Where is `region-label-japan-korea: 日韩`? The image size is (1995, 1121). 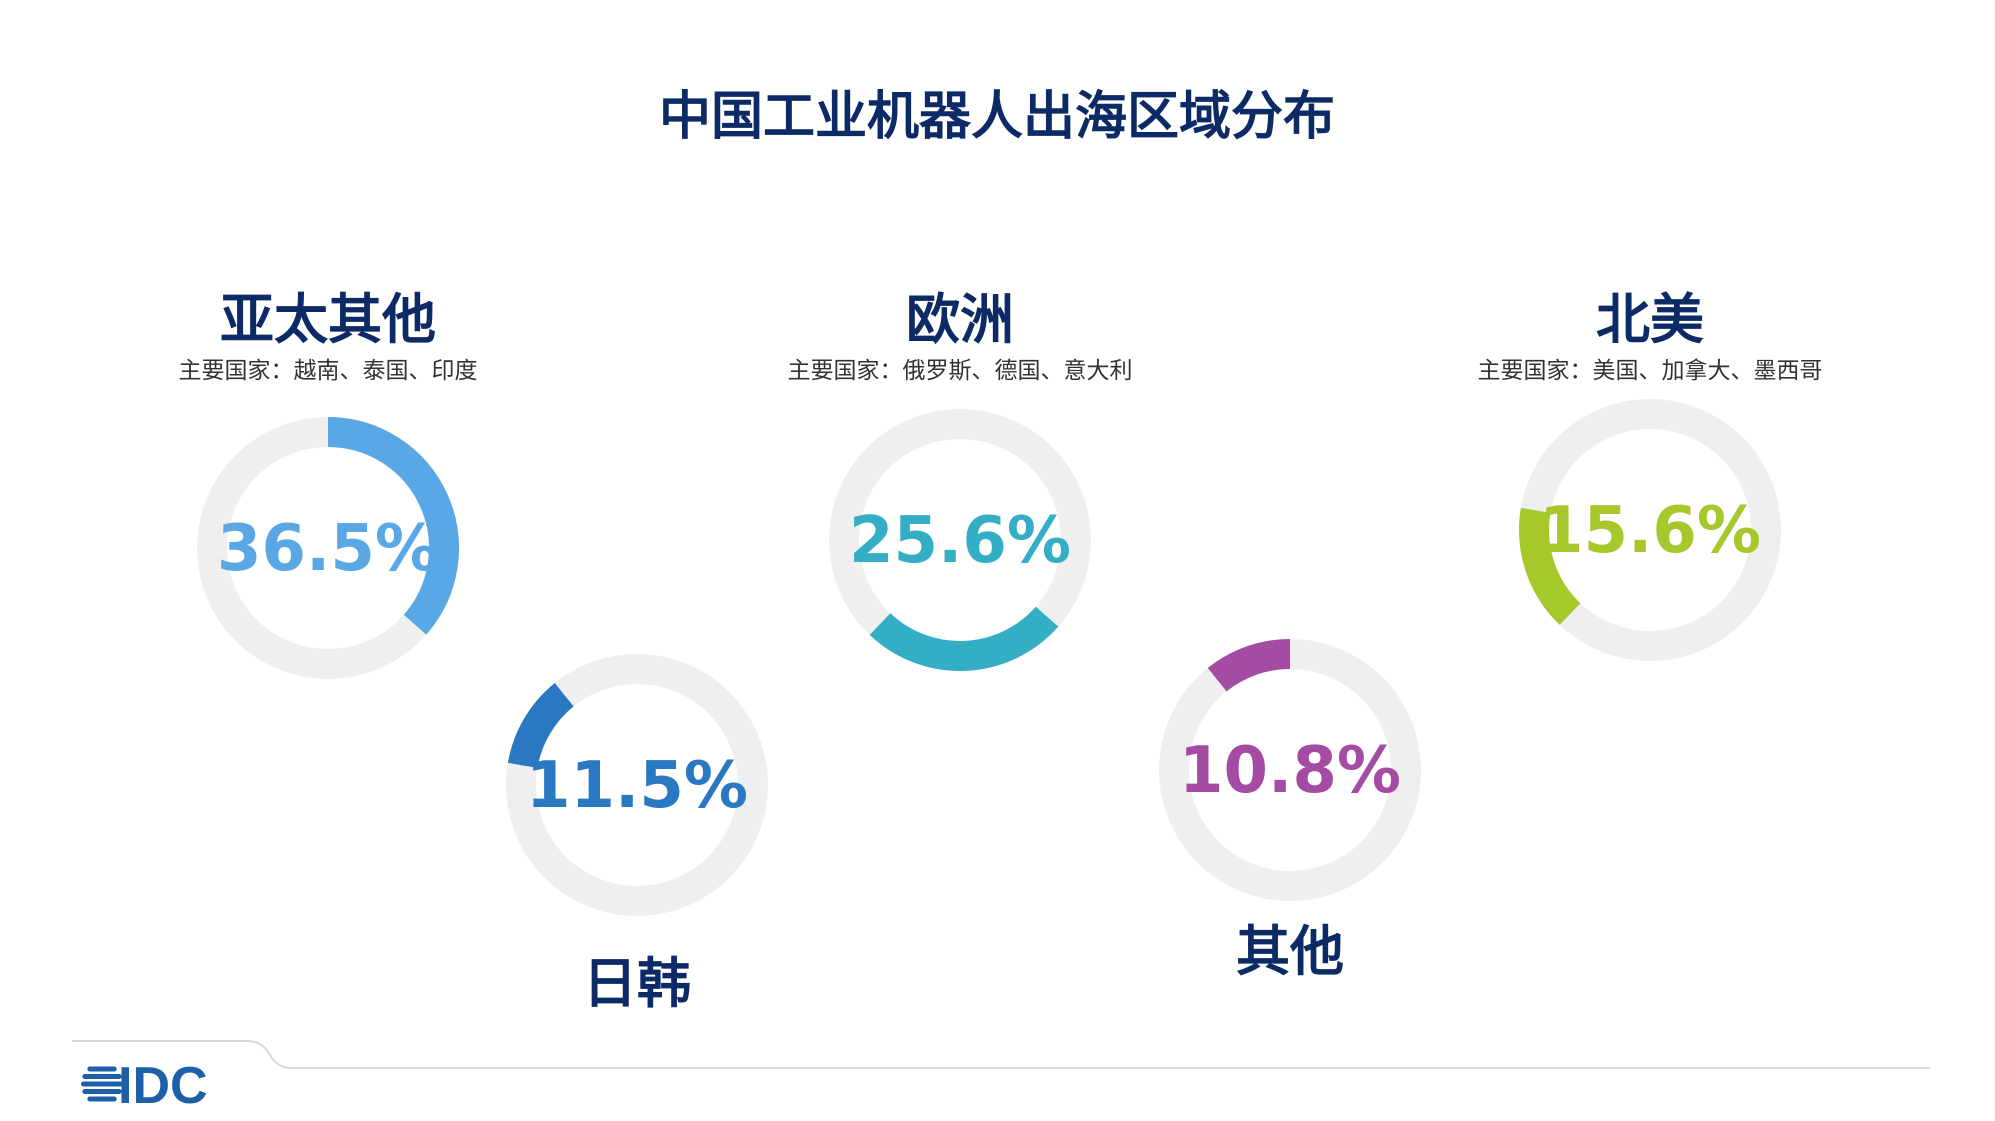
region-label-japan-korea: 日韩 is located at coordinates (637, 983).